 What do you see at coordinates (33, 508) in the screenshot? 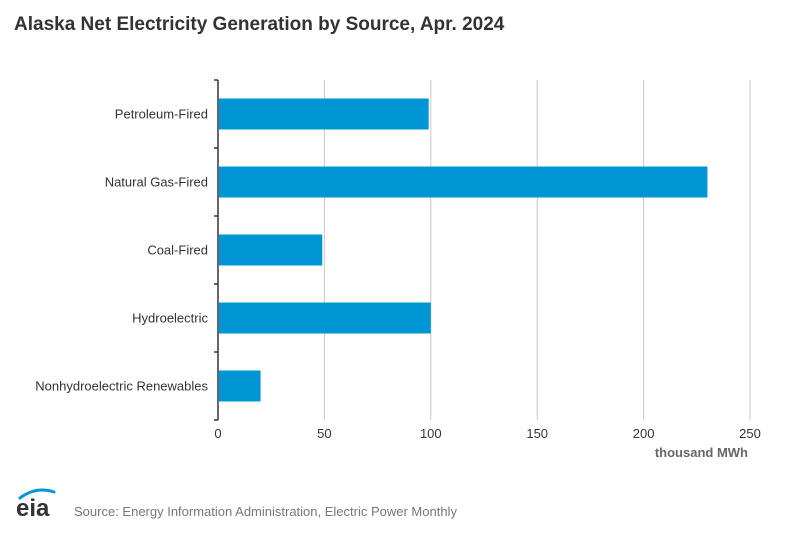
I see `eia-logo-text: eia` at bounding box center [33, 508].